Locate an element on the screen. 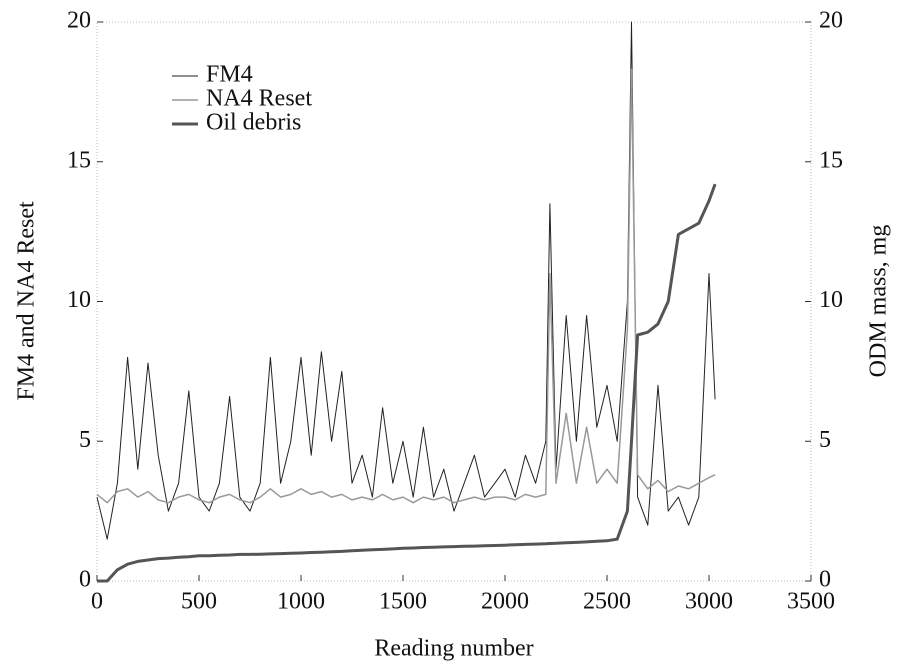  x-tick-label: 1500 is located at coordinates (403, 602).